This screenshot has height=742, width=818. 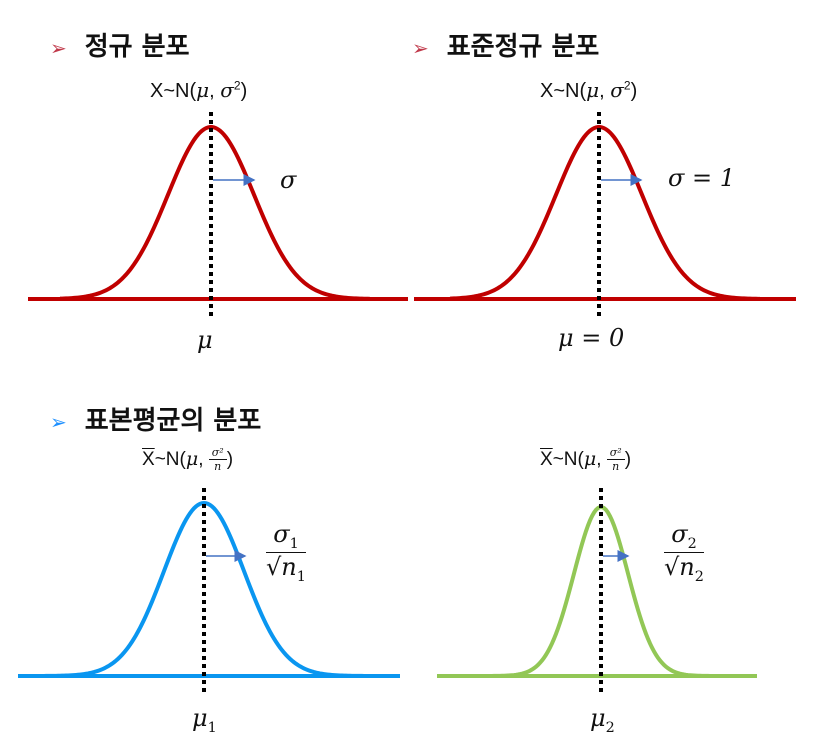 What do you see at coordinates (591, 338) in the screenshot?
I see `mean-label-standard-normal: μ = 0` at bounding box center [591, 338].